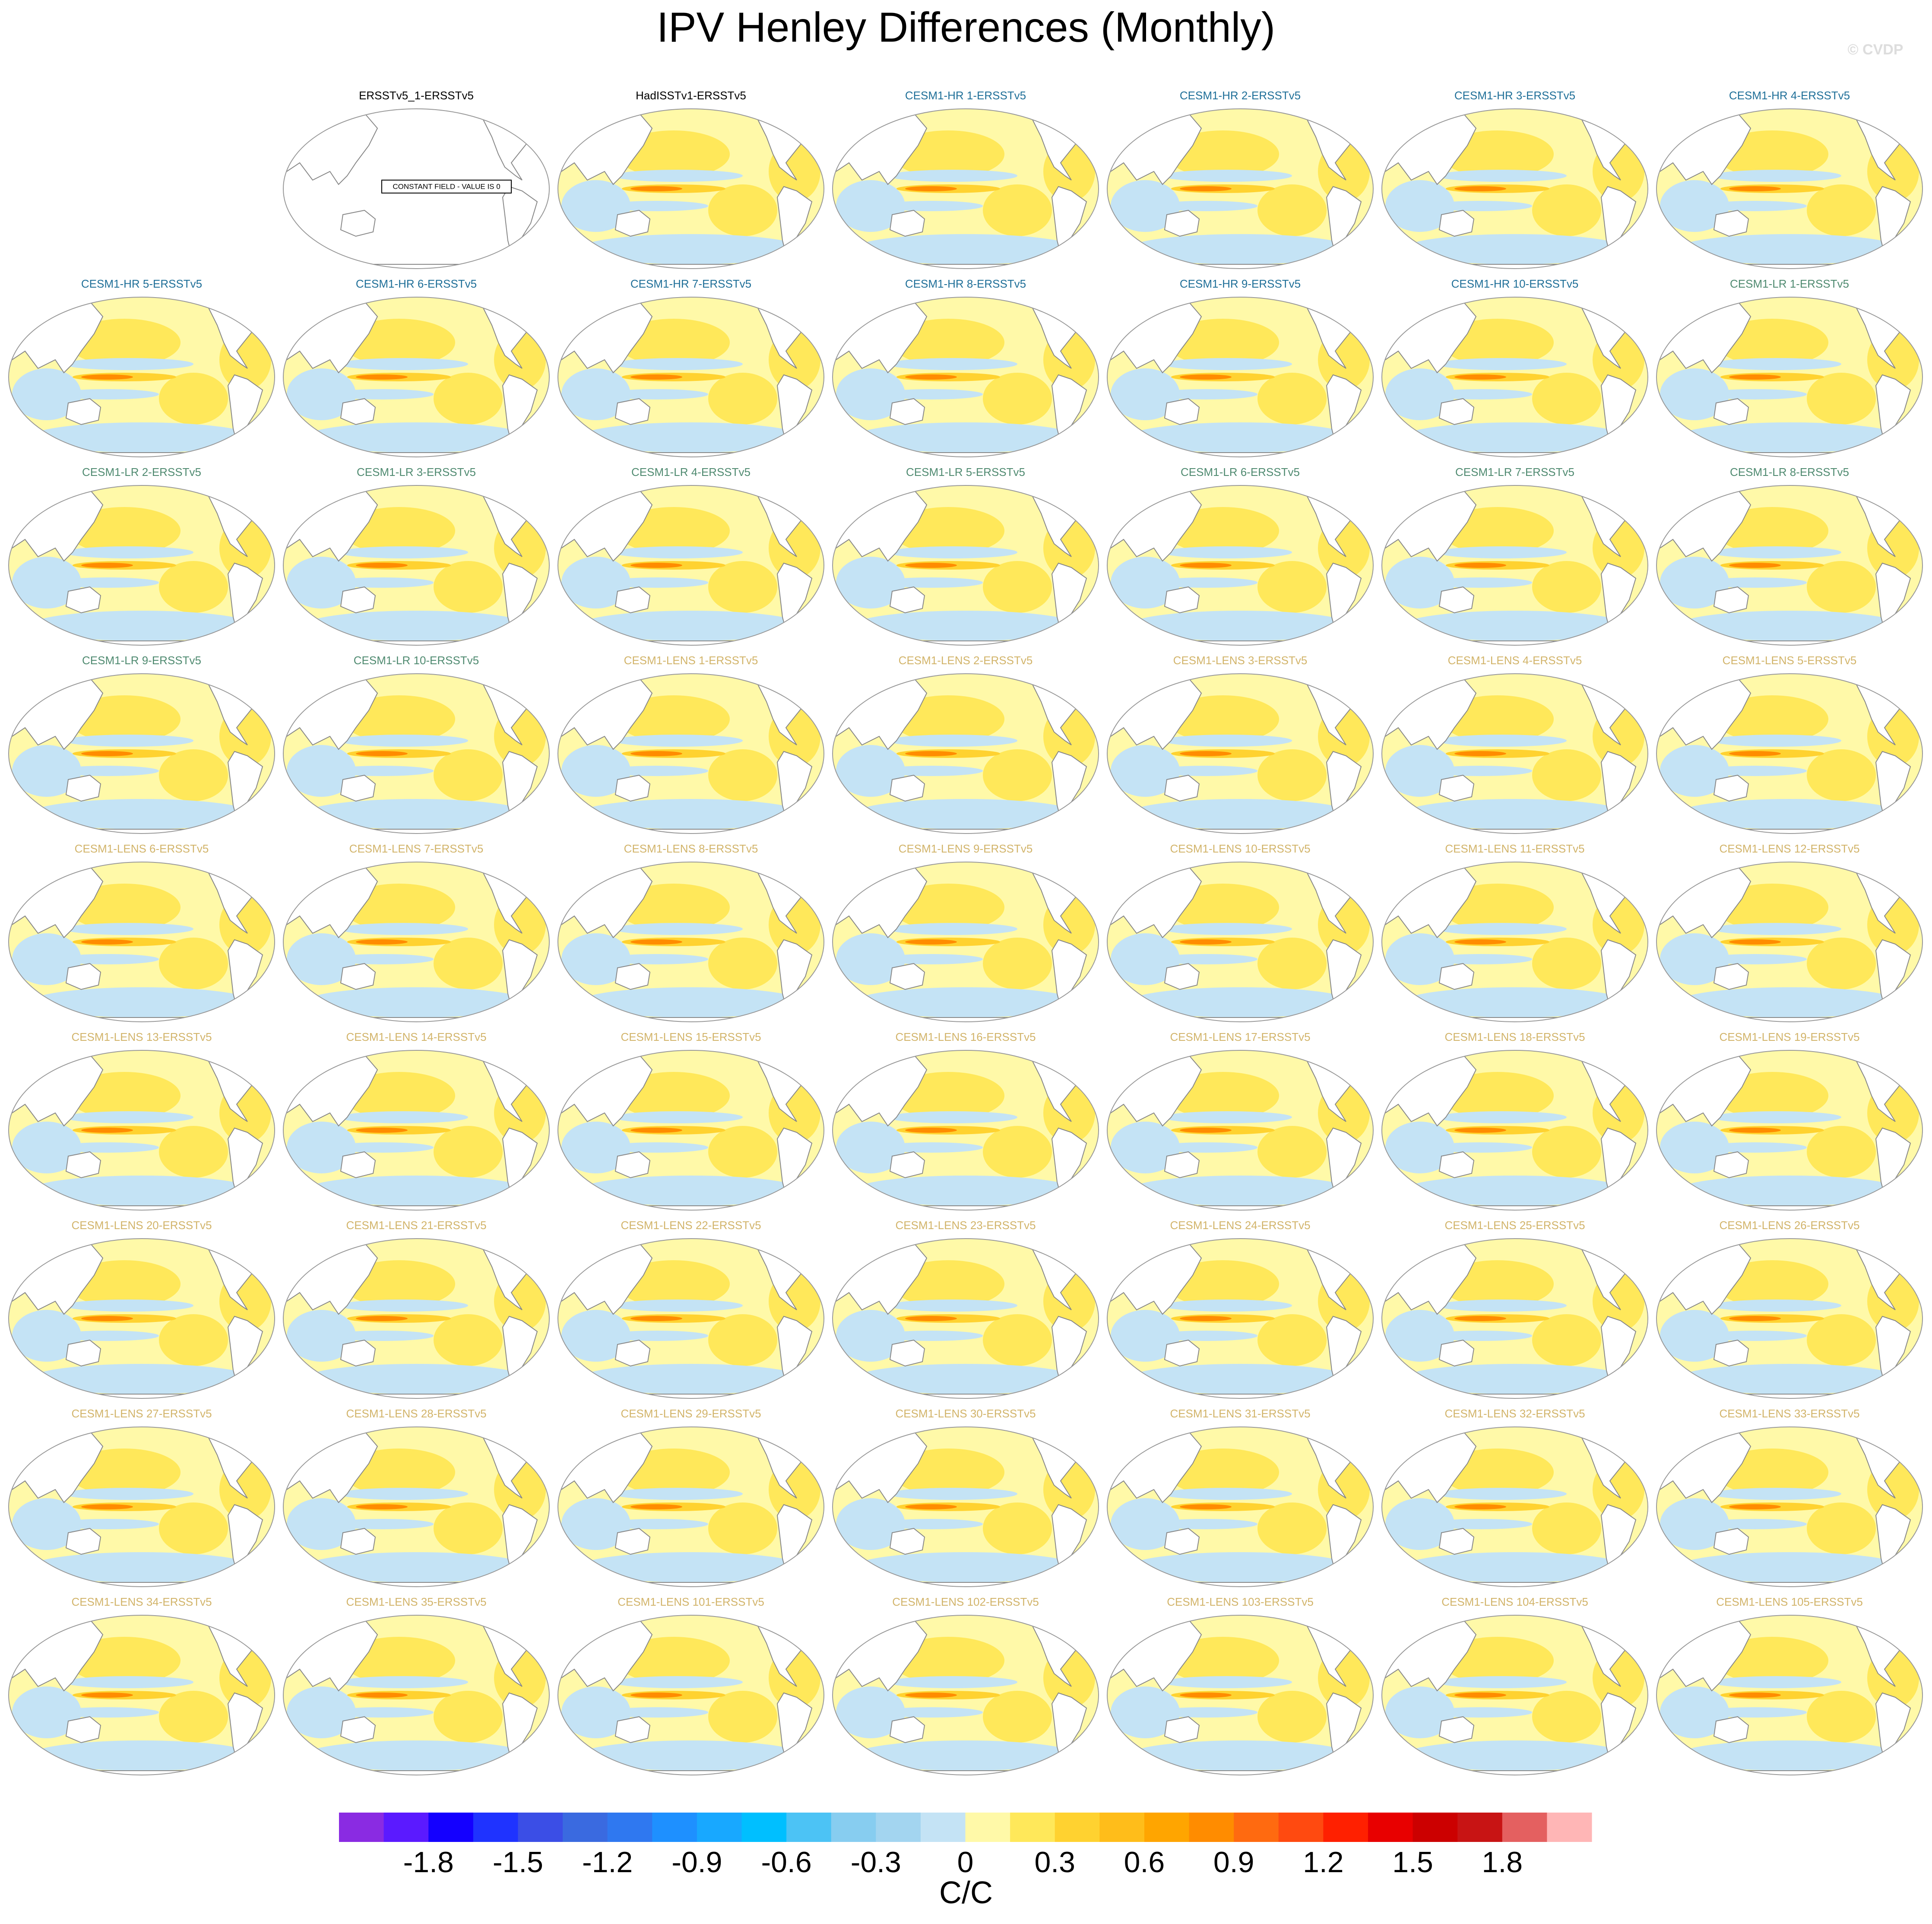 Image resolution: width=1932 pixels, height=1924 pixels. I want to click on colorbar-tick-label: -0.6, so click(786, 1863).